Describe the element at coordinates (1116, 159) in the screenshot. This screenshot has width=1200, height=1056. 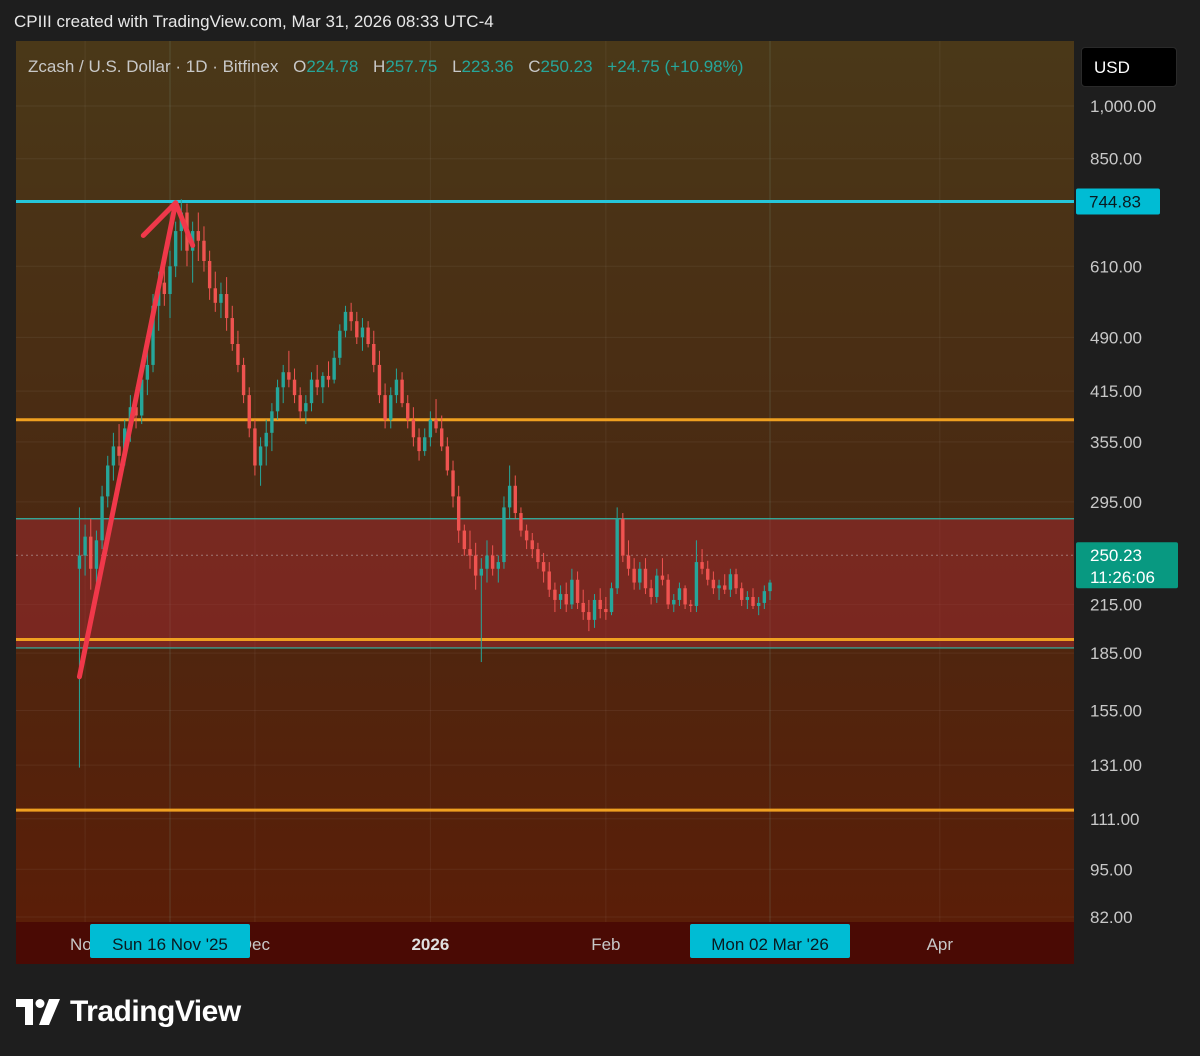
I see `price-tick-label: 850.00` at that location.